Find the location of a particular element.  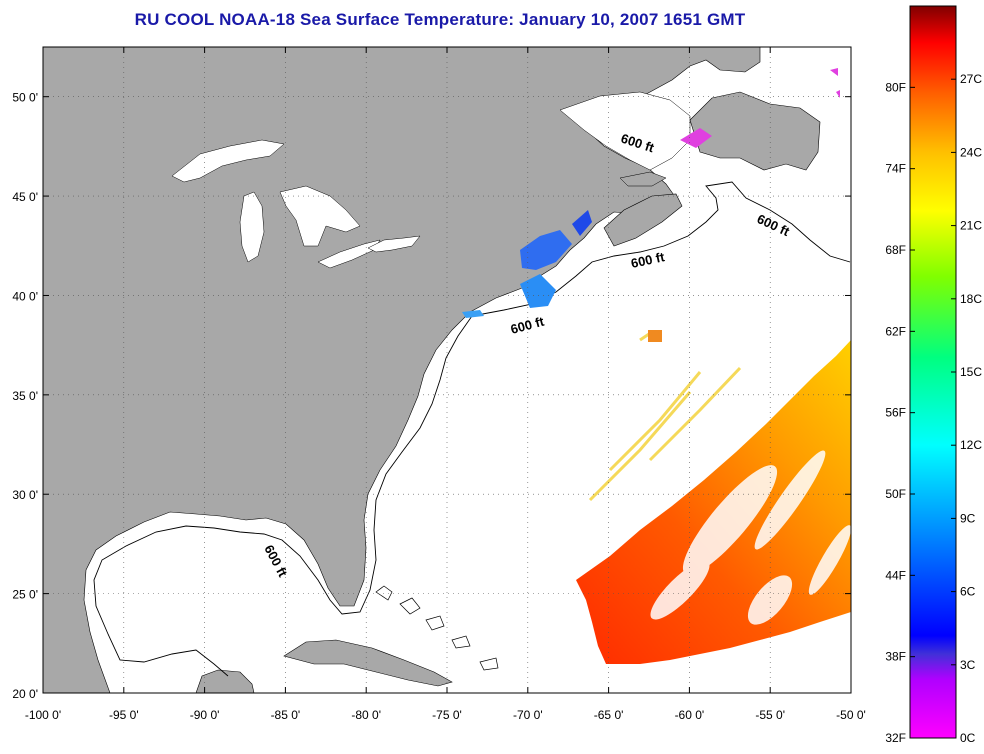

contour-600ft is located at coordinates (661, 249).